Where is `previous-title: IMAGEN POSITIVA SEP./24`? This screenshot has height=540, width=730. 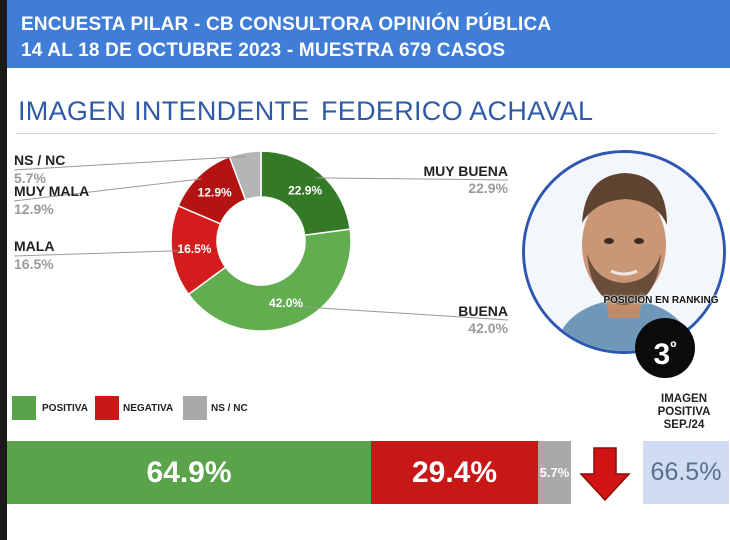
previous-title: IMAGEN POSITIVA SEP./24 is located at coordinates (684, 412).